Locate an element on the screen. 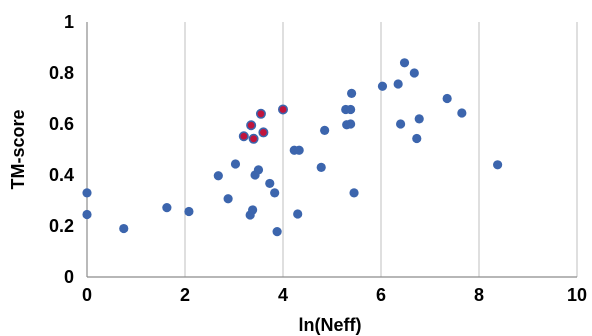 The height and width of the screenshot is (336, 592). y-tick-label: 0.6 is located at coordinates (61, 124).